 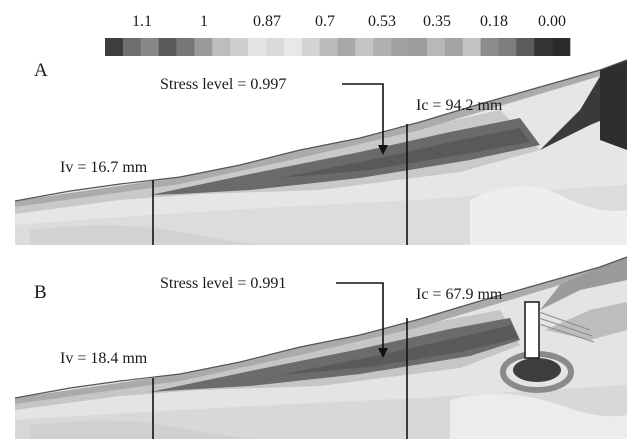 What do you see at coordinates (223, 283) in the screenshot?
I see `stress-level-label: Stress level = 0.991` at bounding box center [223, 283].